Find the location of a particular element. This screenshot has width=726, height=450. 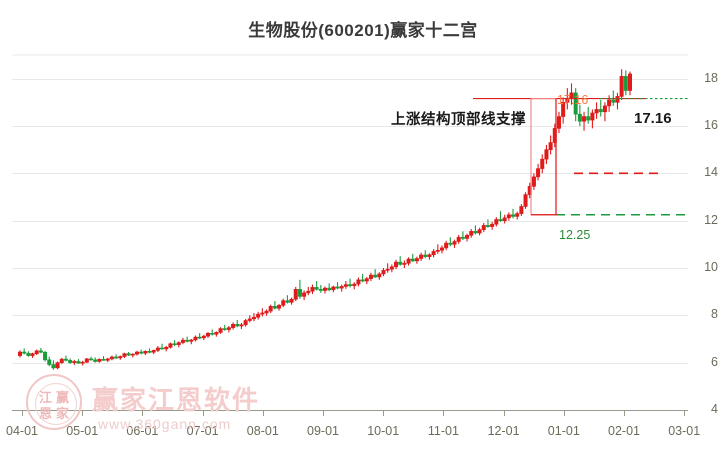

x-axis-tick-label: 07-01 is located at coordinates (202, 431).